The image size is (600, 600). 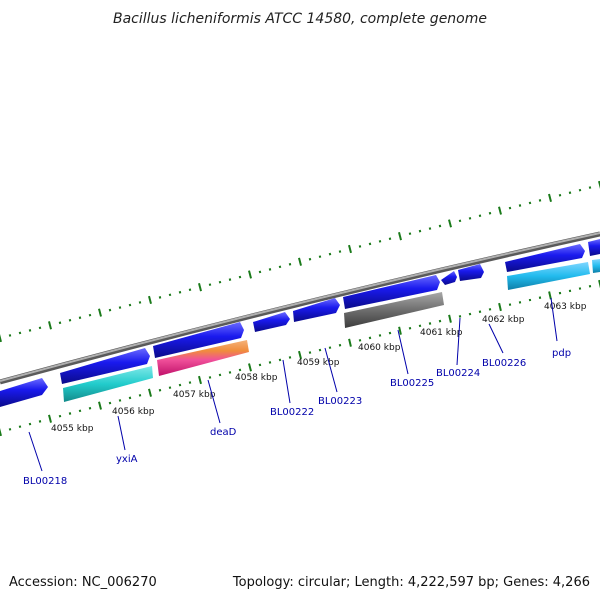 I want to click on gene-block-deaD, so click(x=203, y=358).